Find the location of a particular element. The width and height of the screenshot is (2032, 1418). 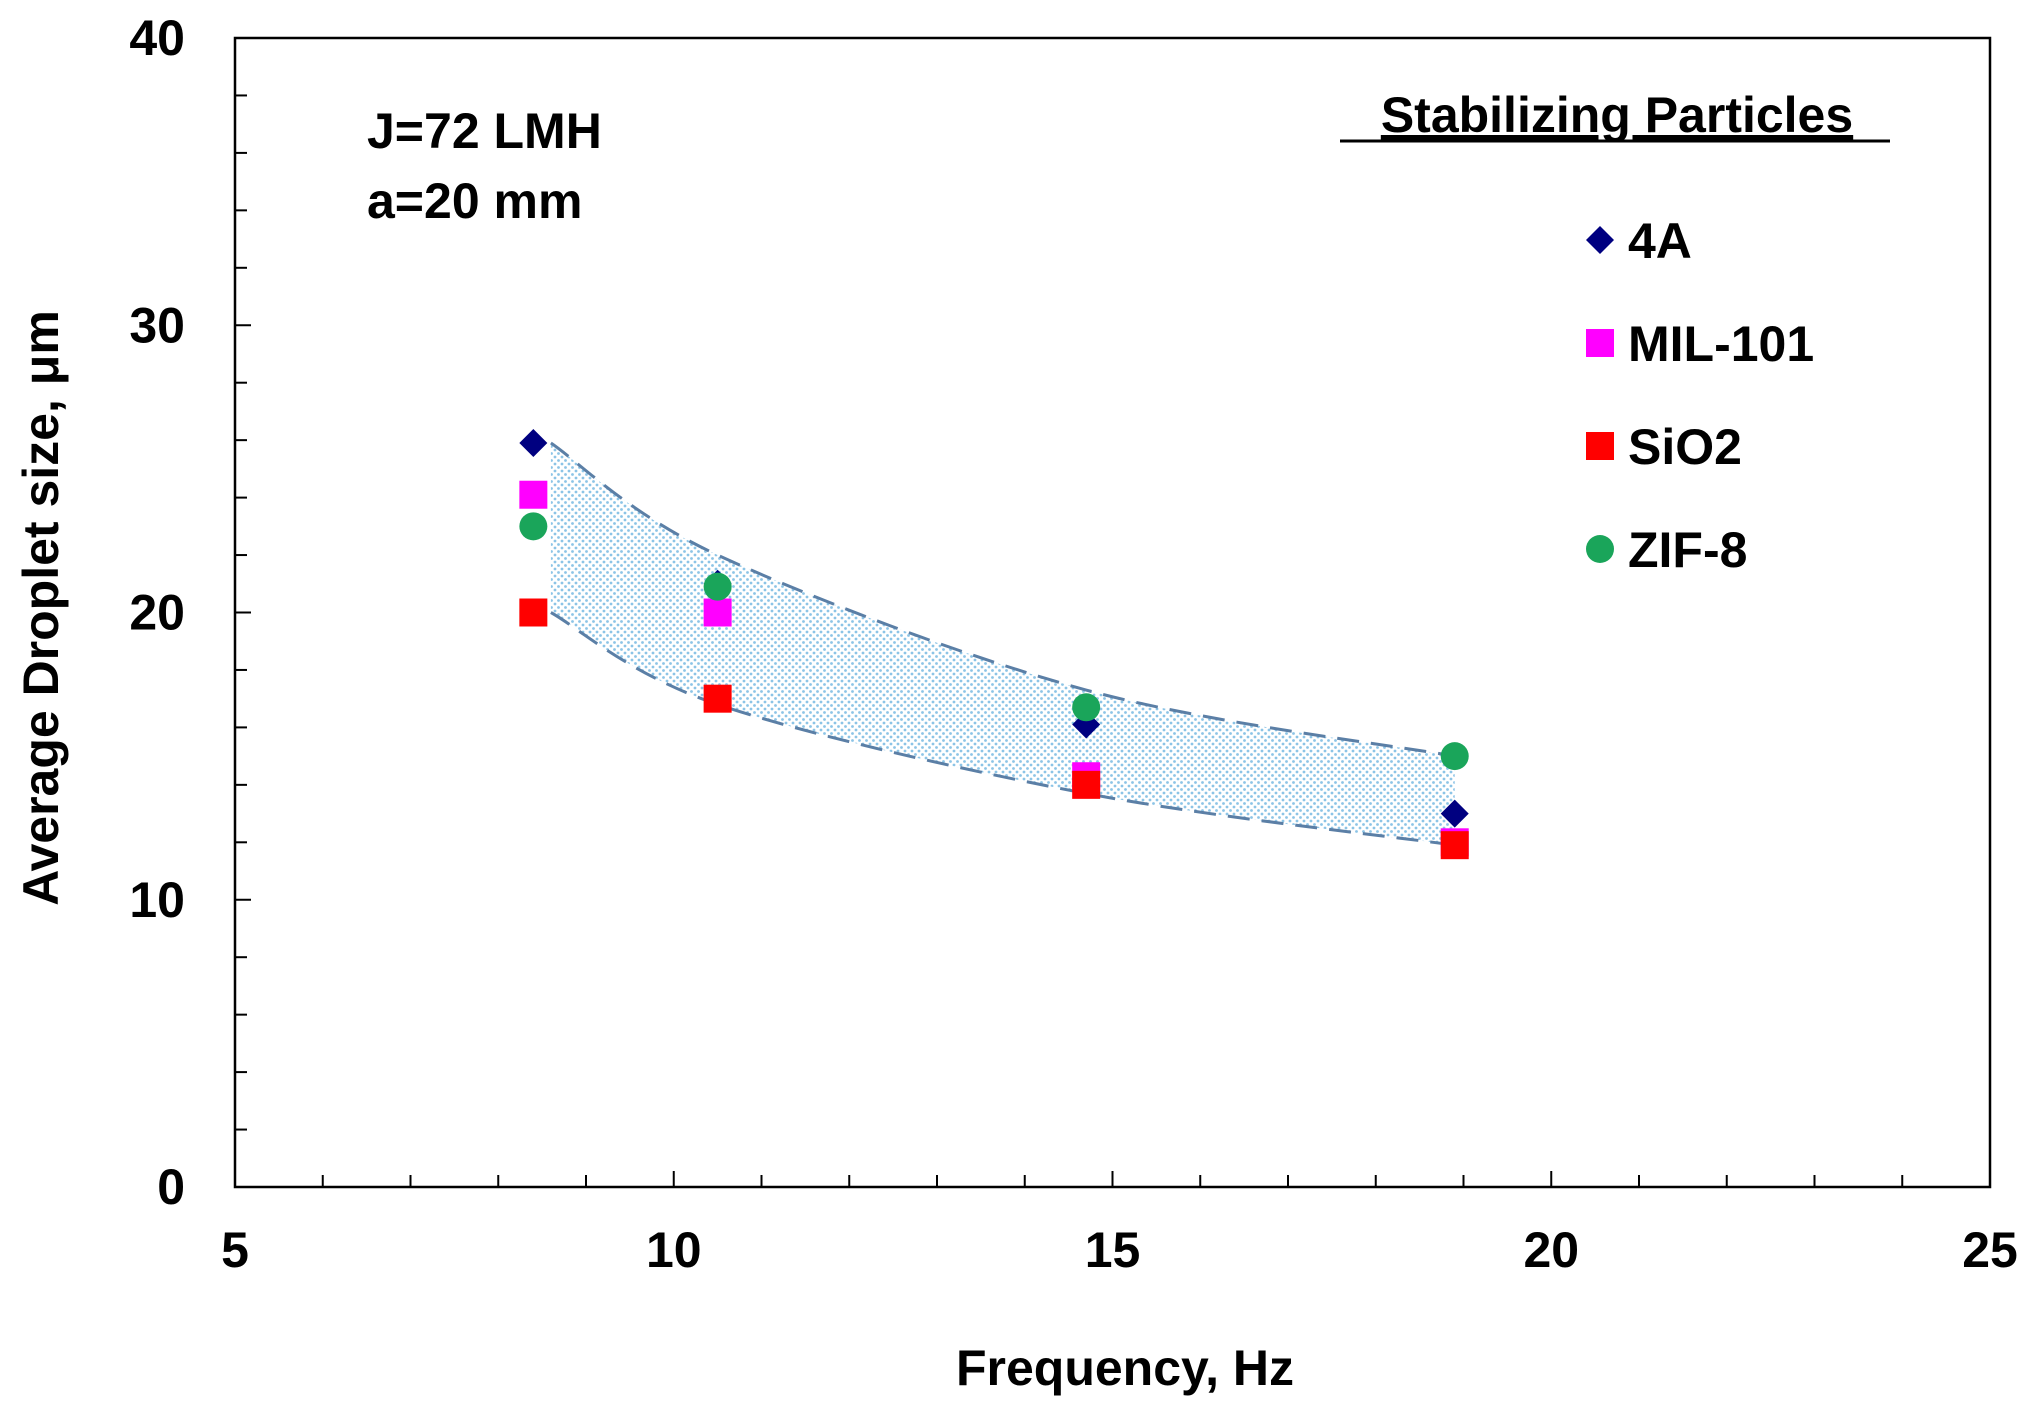

x-tick-label: 10 is located at coordinates (674, 1250).